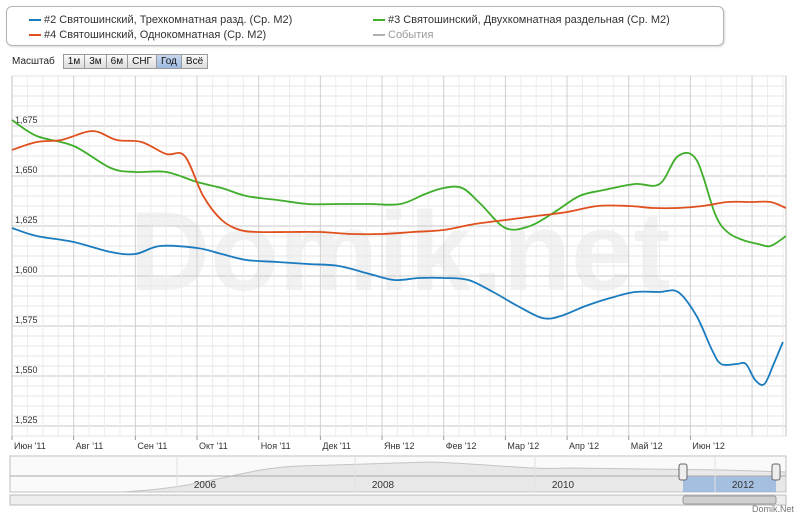  What do you see at coordinates (776, 472) in the screenshot?
I see `navigator-handle-right` at bounding box center [776, 472].